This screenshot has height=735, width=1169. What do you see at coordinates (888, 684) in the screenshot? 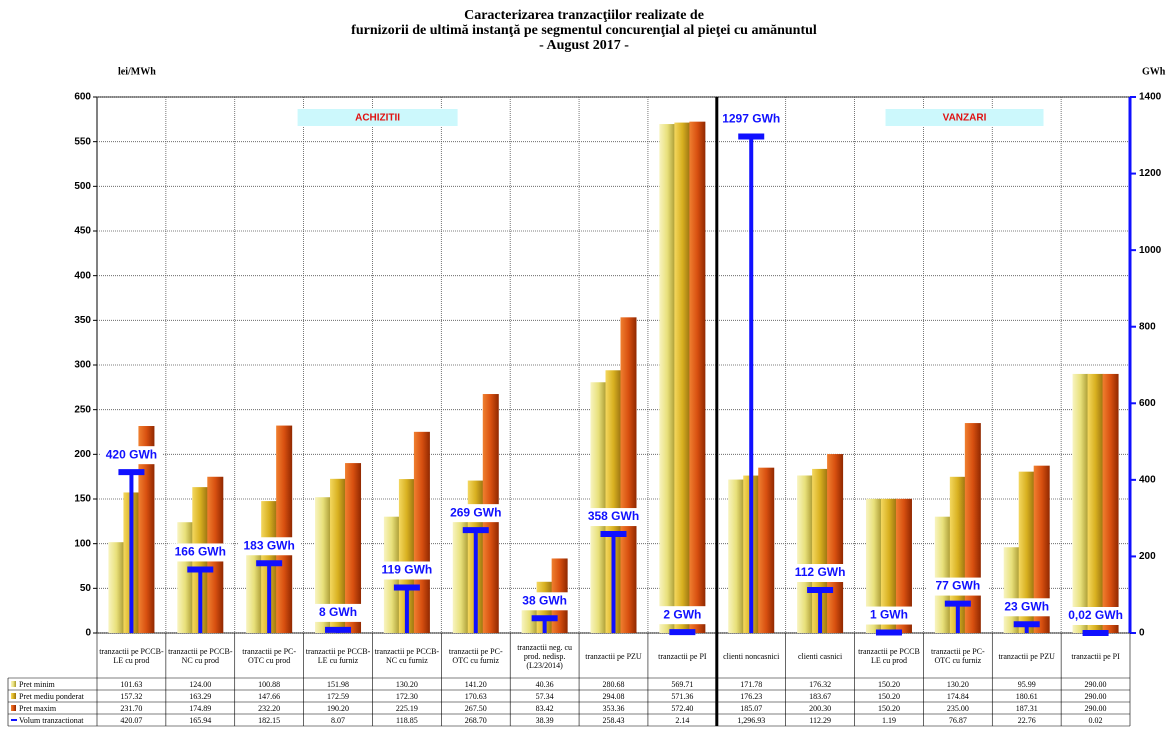
I see `table-value: 150.20` at bounding box center [888, 684].